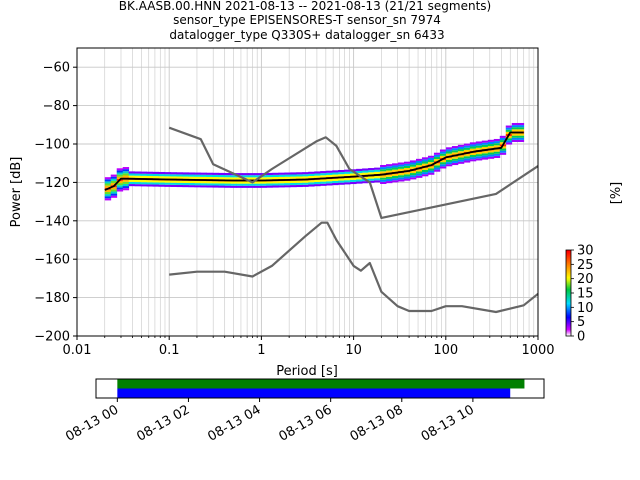  What do you see at coordinates (52, 260) in the screenshot?
I see `y-tick-label: −160` at bounding box center [52, 260].